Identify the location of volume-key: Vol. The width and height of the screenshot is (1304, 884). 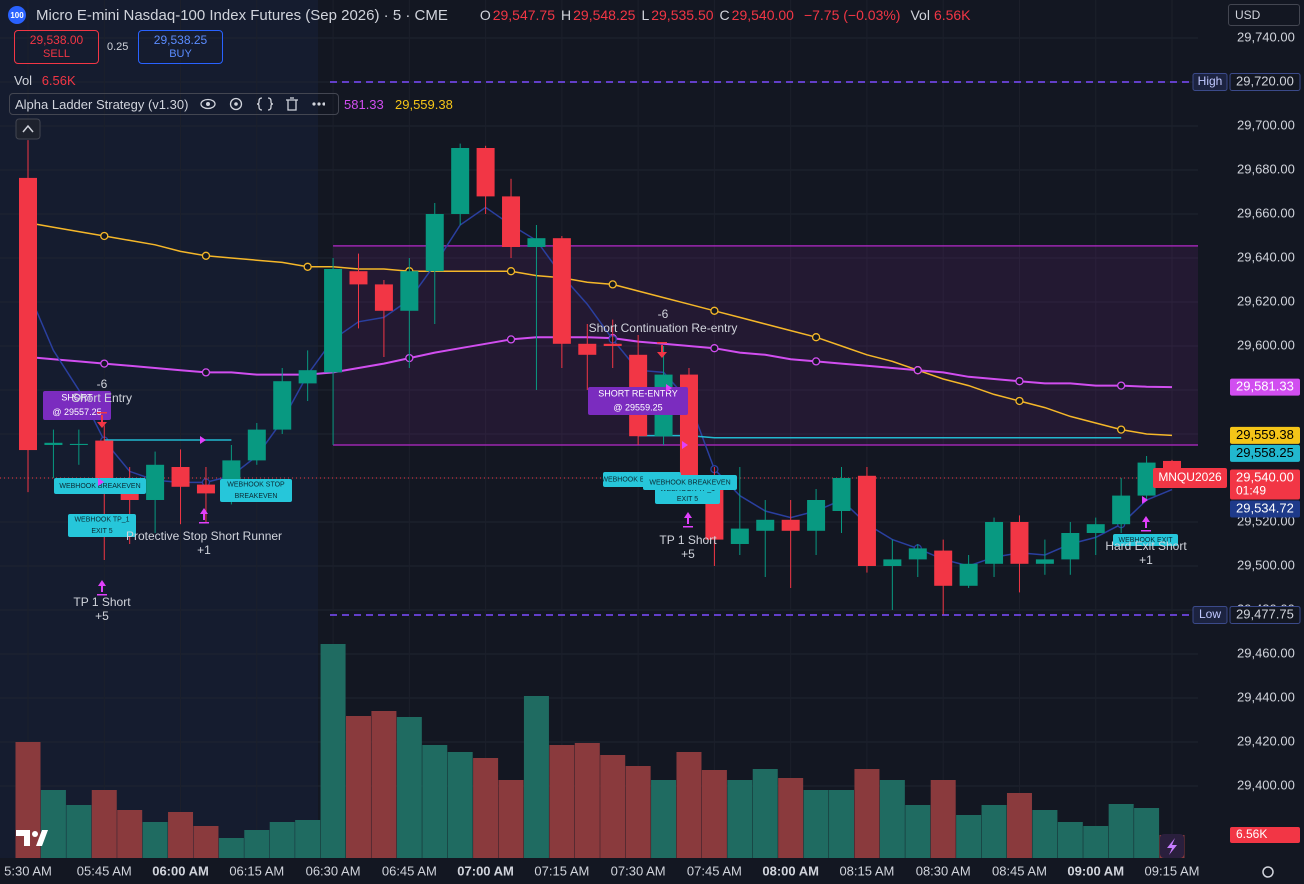
(23, 80).